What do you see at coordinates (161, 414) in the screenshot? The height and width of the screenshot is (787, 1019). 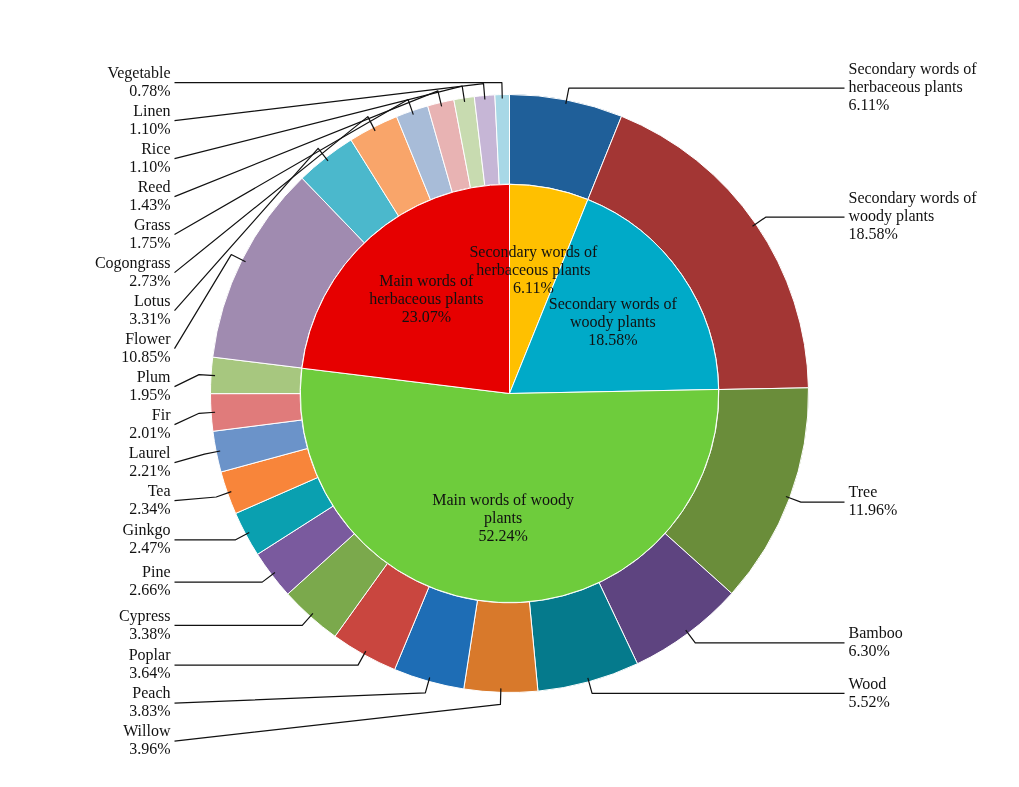 I see `slice-label: Fir` at bounding box center [161, 414].